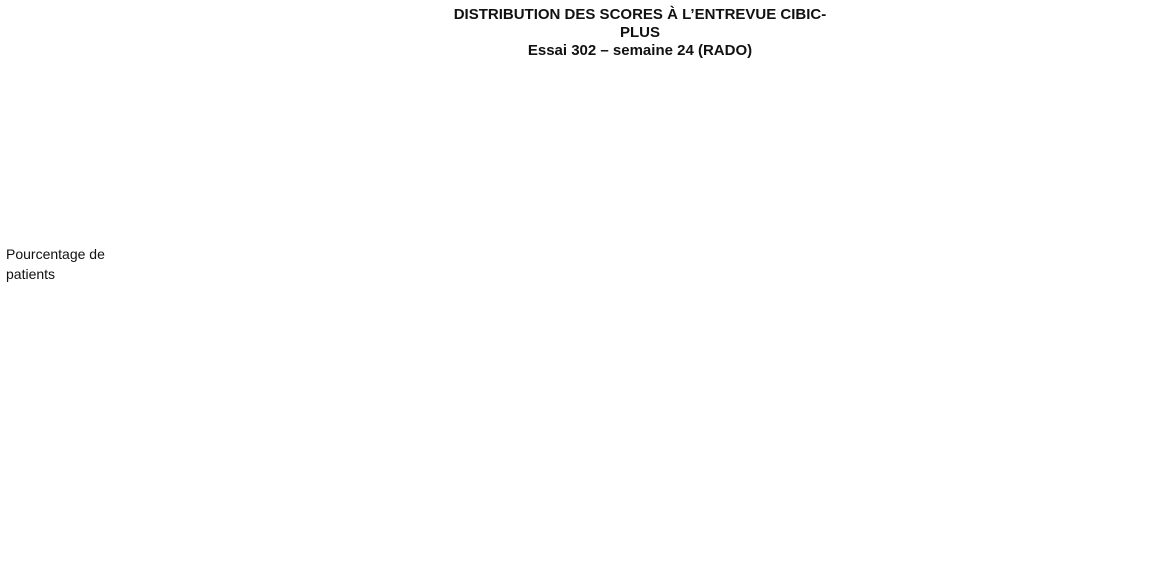  I want to click on y-tick-label: 30, so click(138, 248).